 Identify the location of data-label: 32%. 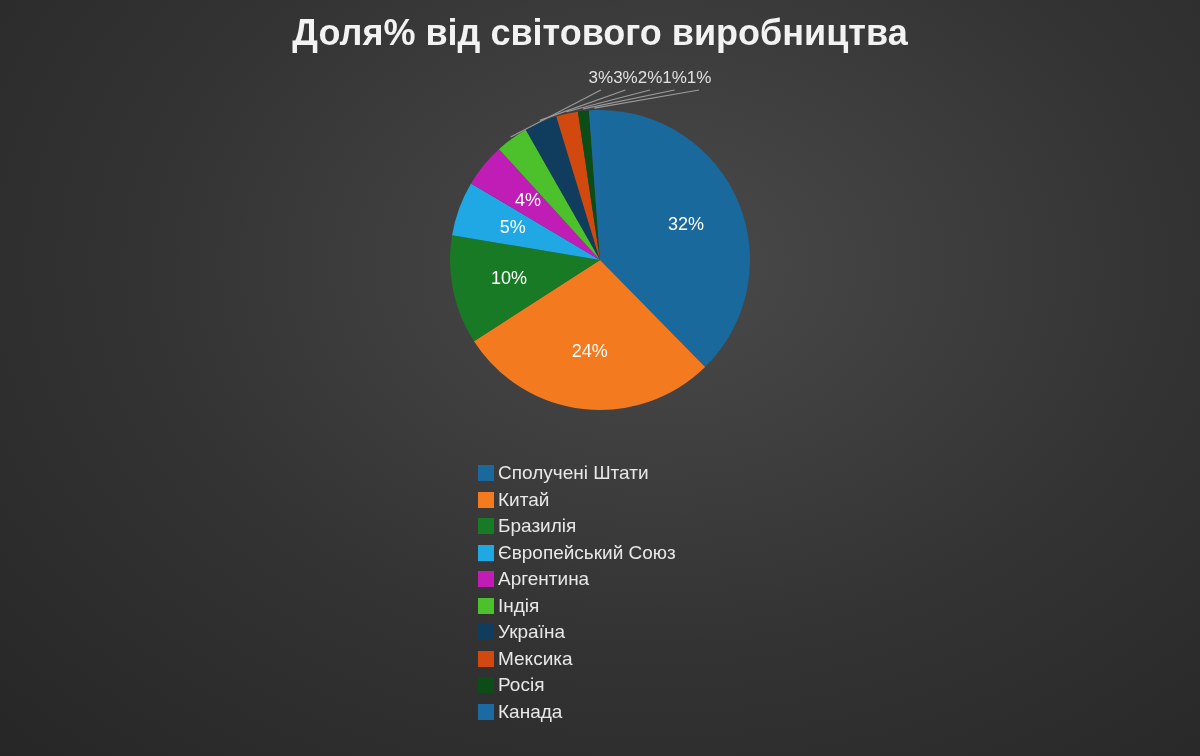
(686, 223).